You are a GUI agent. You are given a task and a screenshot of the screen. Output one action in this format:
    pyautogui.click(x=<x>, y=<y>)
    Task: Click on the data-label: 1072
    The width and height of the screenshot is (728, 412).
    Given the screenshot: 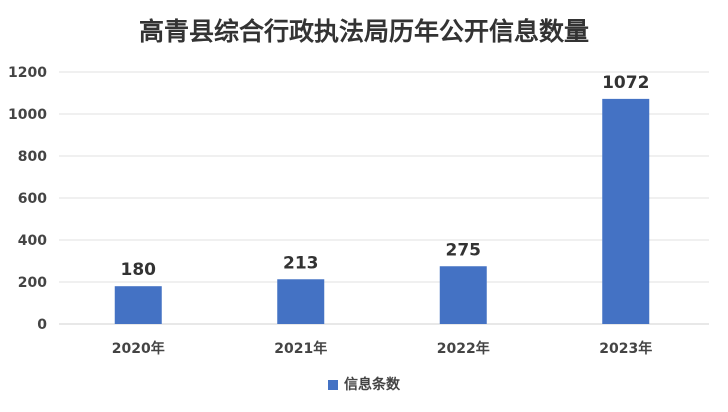 What is the action you would take?
    pyautogui.click(x=625, y=83)
    